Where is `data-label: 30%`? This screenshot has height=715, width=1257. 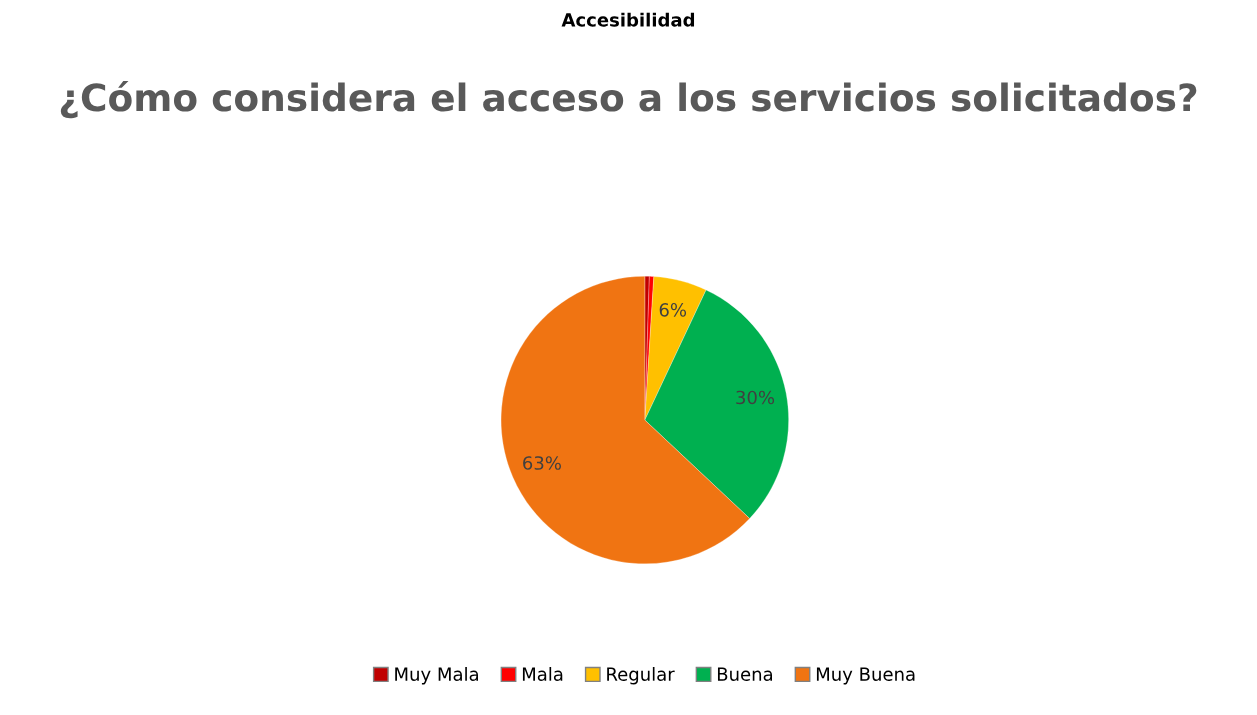
data-label: 30% is located at coordinates (755, 397).